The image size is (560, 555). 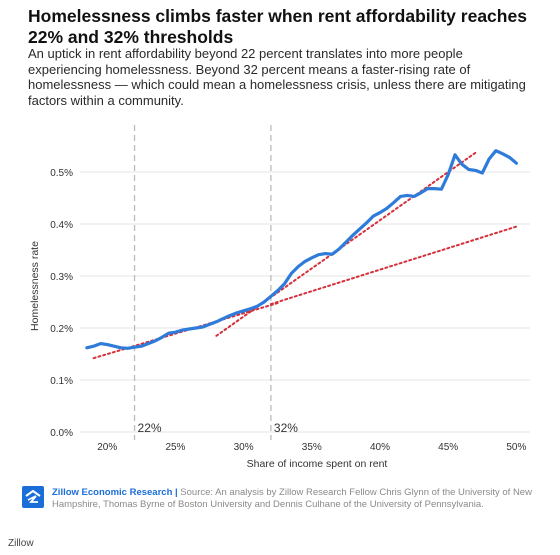 I want to click on footer-brand: Zillow Economic Research |, so click(x=115, y=492).